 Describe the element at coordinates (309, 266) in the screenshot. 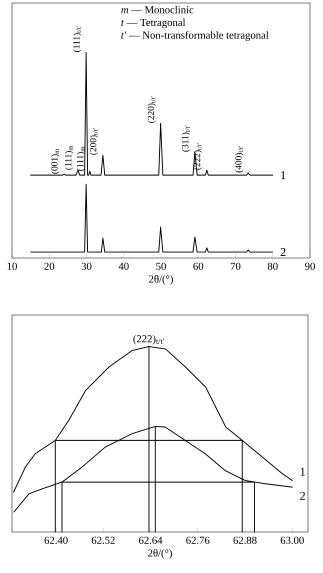

I see `x-tick-label: 90` at that location.